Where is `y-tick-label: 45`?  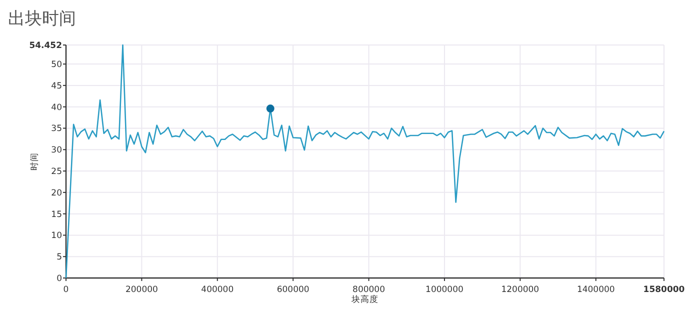
y-tick-label: 45 is located at coordinates (56, 86).